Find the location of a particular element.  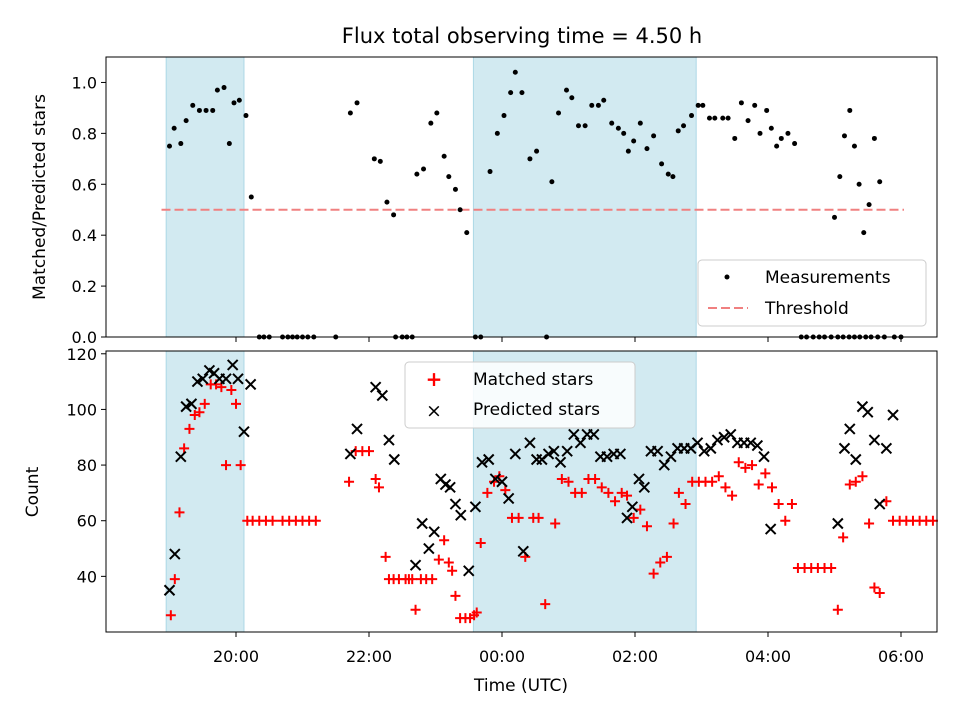

bottom-legend: + Matched stars × Predicted stars is located at coordinates (520, 395).